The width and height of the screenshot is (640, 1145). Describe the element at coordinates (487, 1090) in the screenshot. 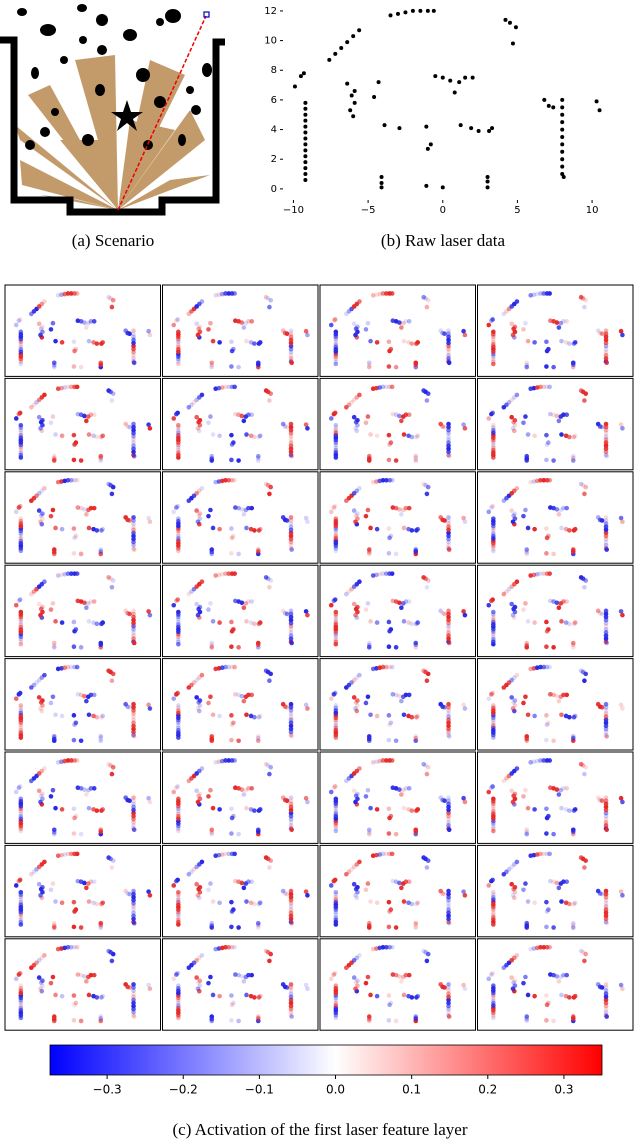

I see `colorbar-tick-label: 0.2` at that location.